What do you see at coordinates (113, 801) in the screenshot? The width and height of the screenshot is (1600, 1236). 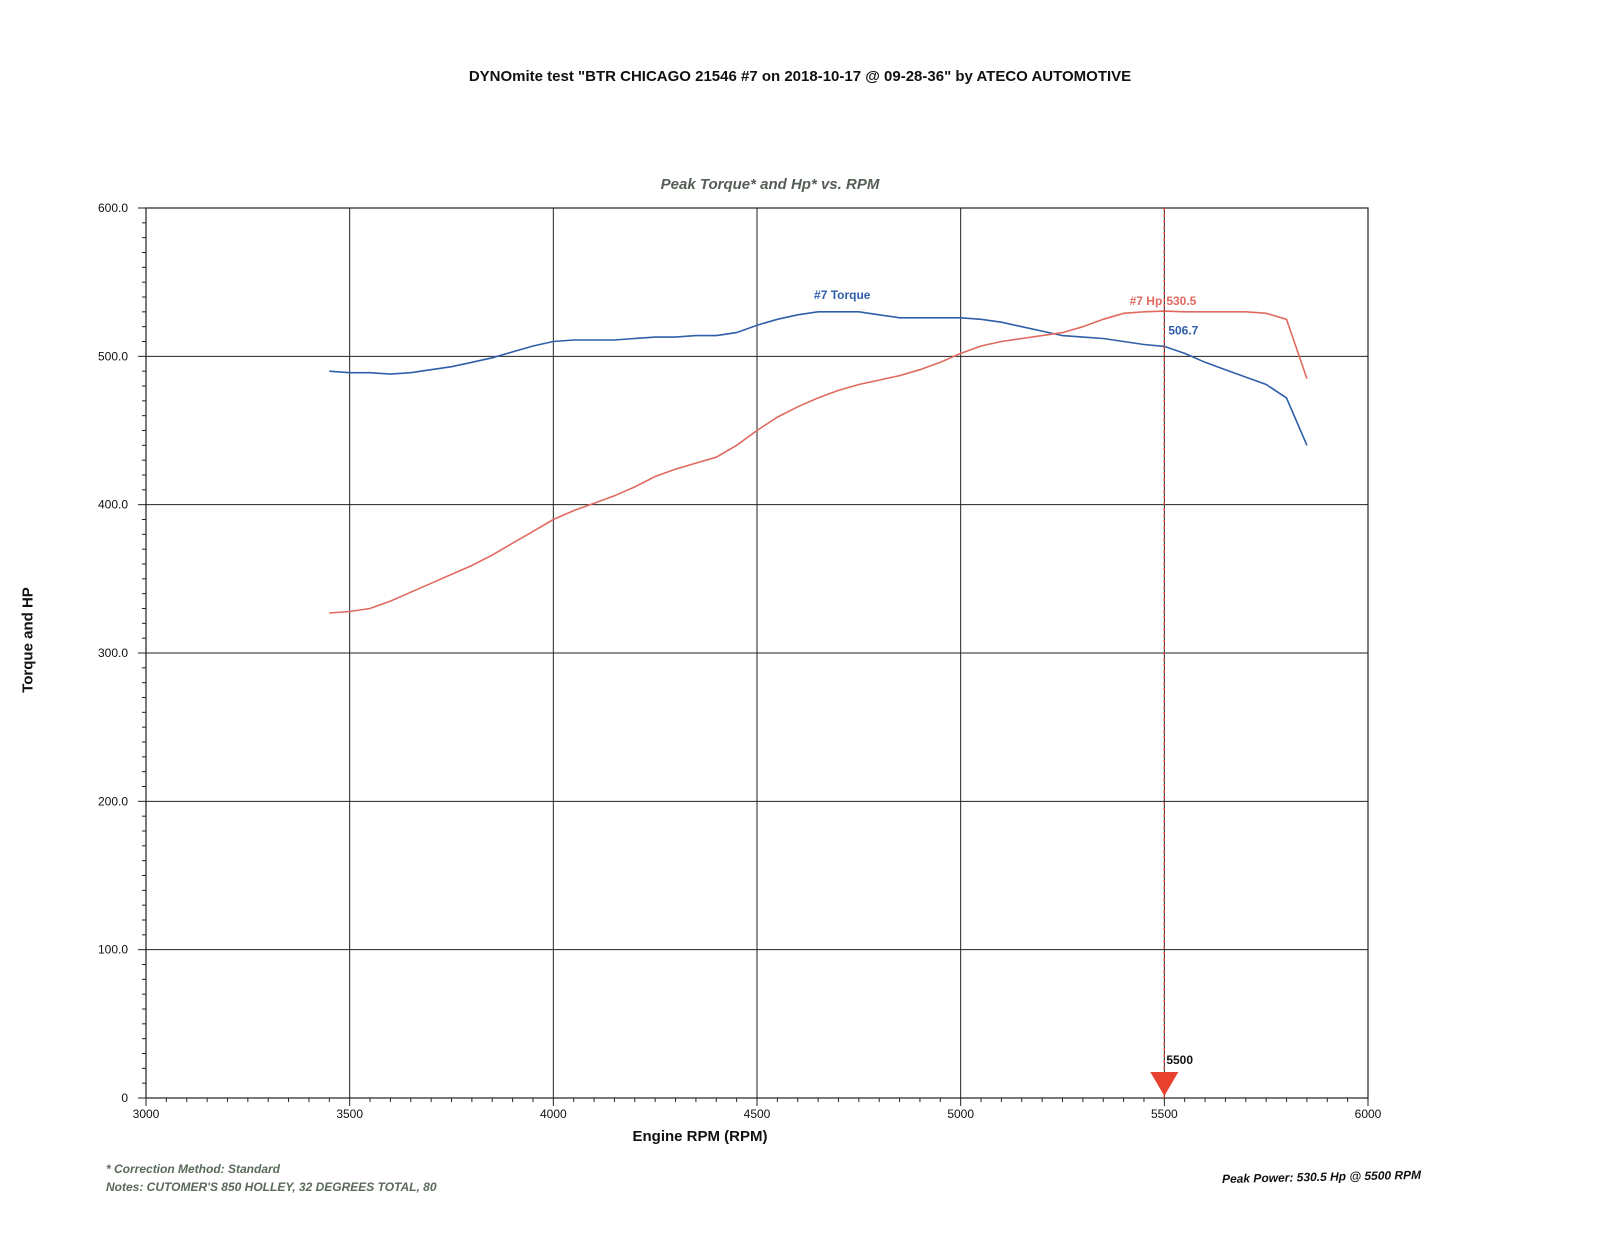 I see `y-tick-label: 200.0` at bounding box center [113, 801].